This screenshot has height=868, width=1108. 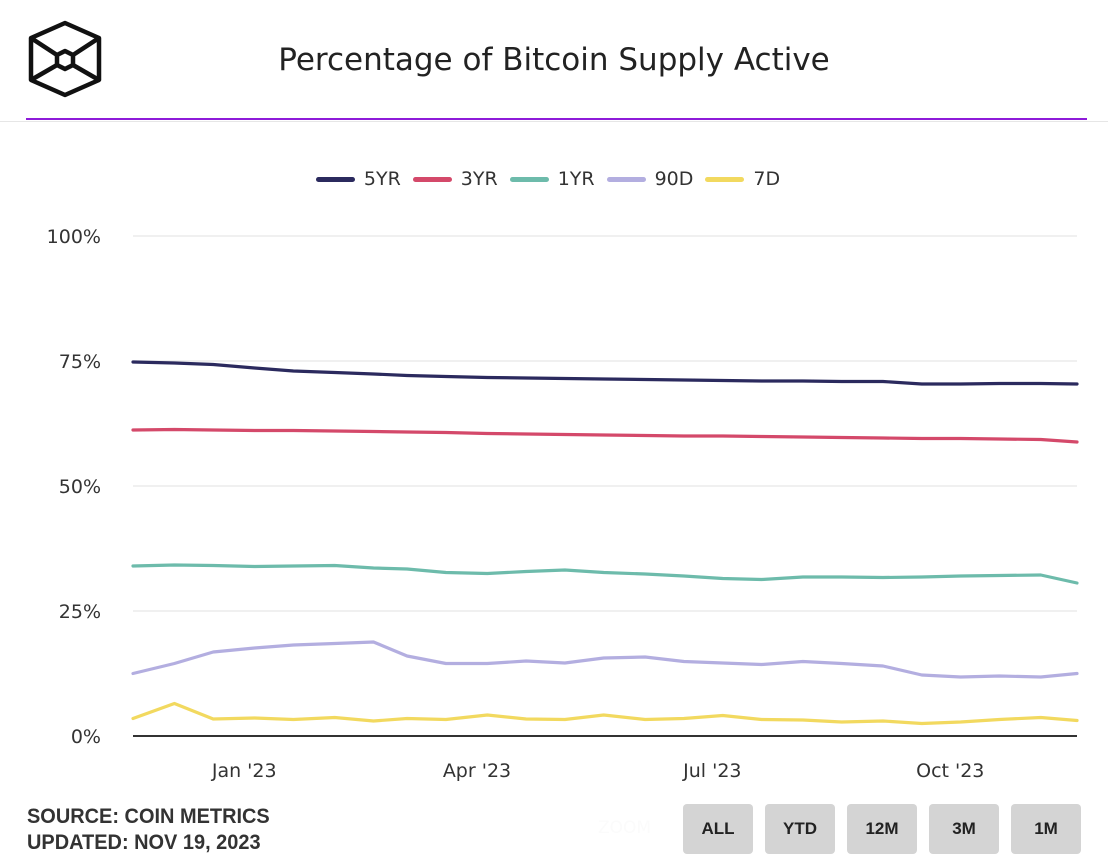 I want to click on updated-label: UPDATED: NOV 19, 2023, so click(x=144, y=842).